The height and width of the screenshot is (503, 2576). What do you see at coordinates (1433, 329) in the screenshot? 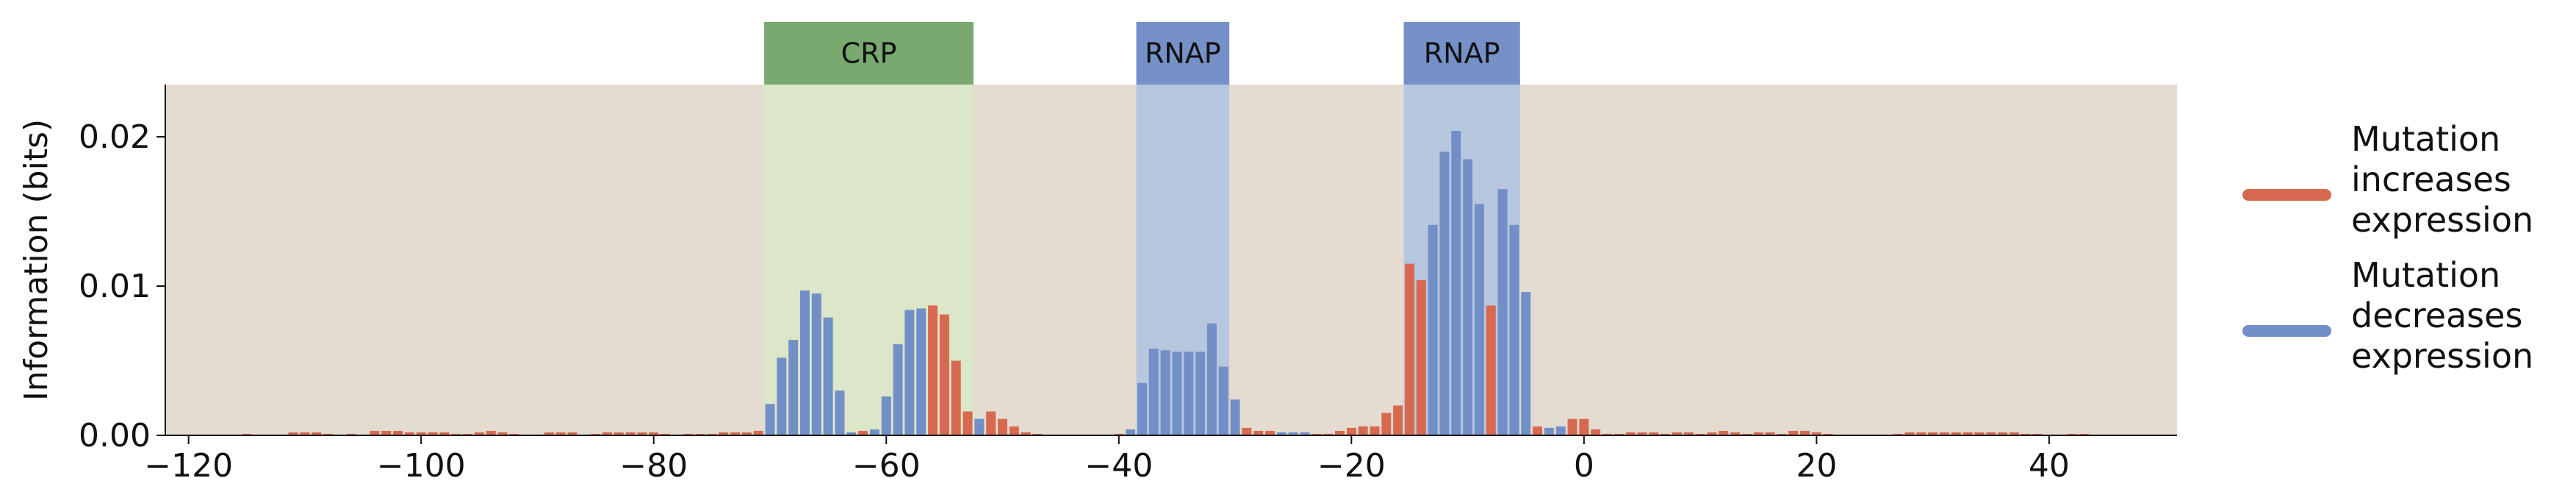
I see `bar-decreases-pos--13` at bounding box center [1433, 329].